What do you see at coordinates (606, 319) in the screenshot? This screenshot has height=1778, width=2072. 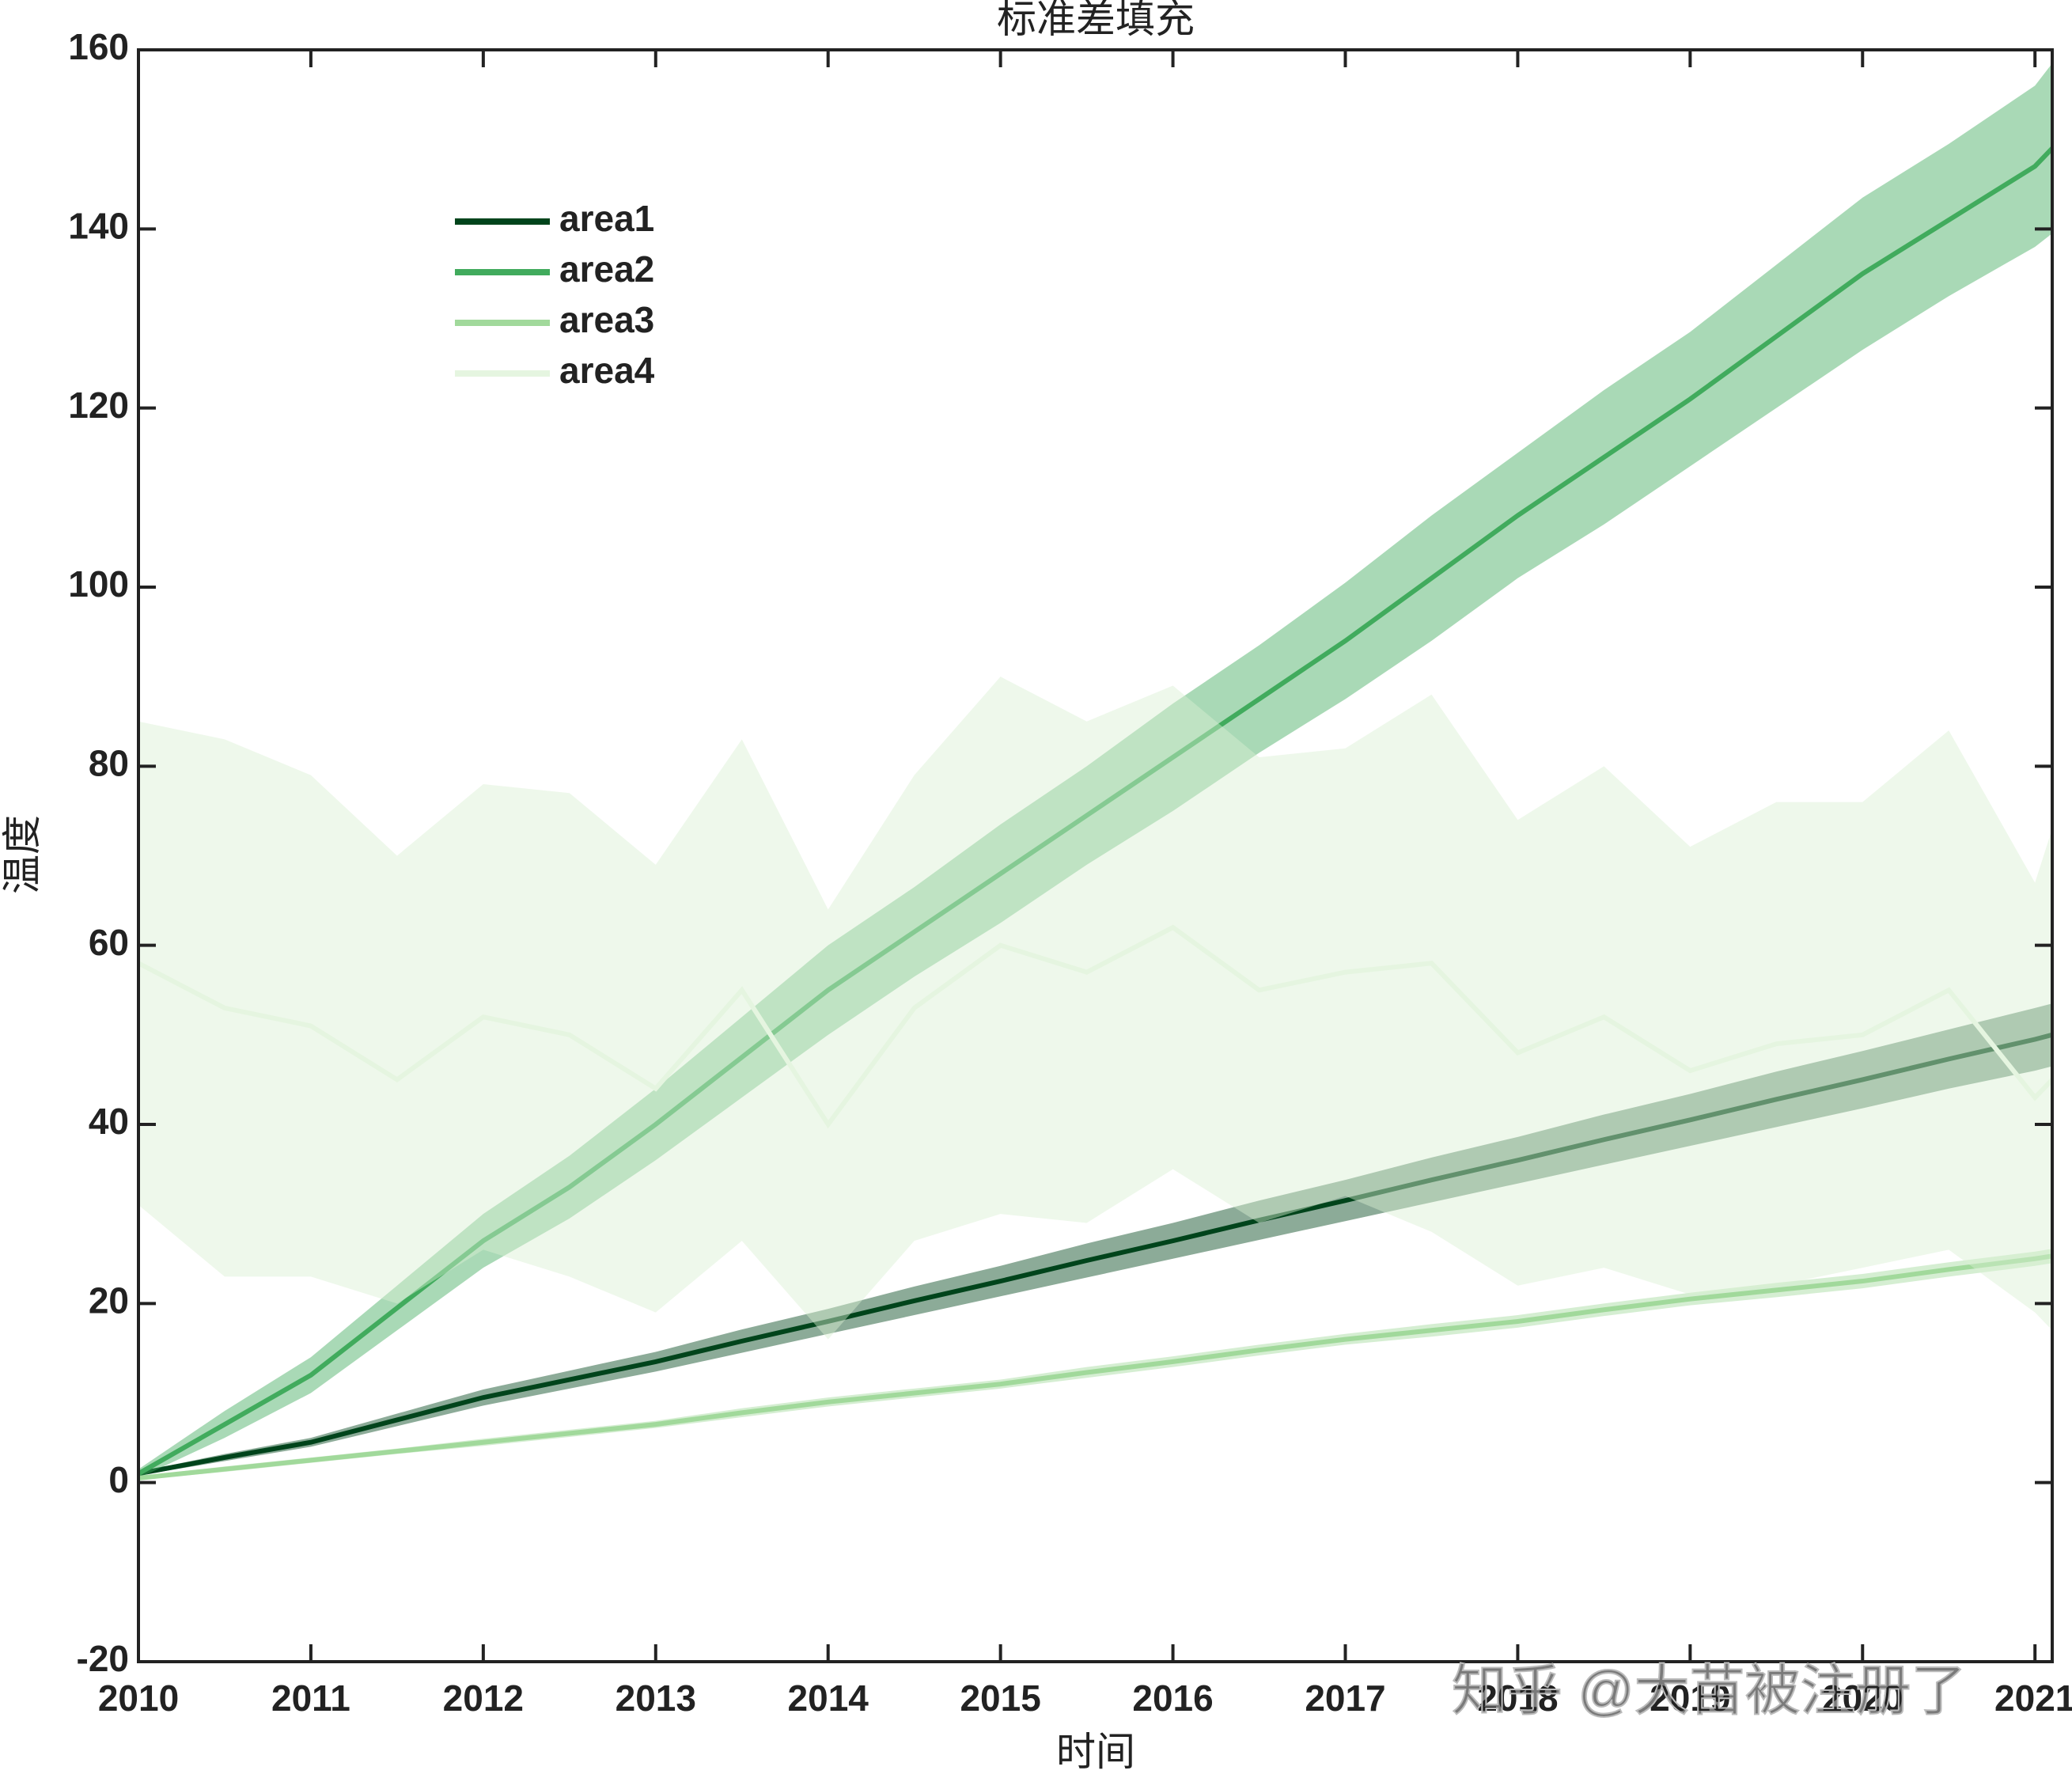 I see `legend-label: area3` at bounding box center [606, 319].